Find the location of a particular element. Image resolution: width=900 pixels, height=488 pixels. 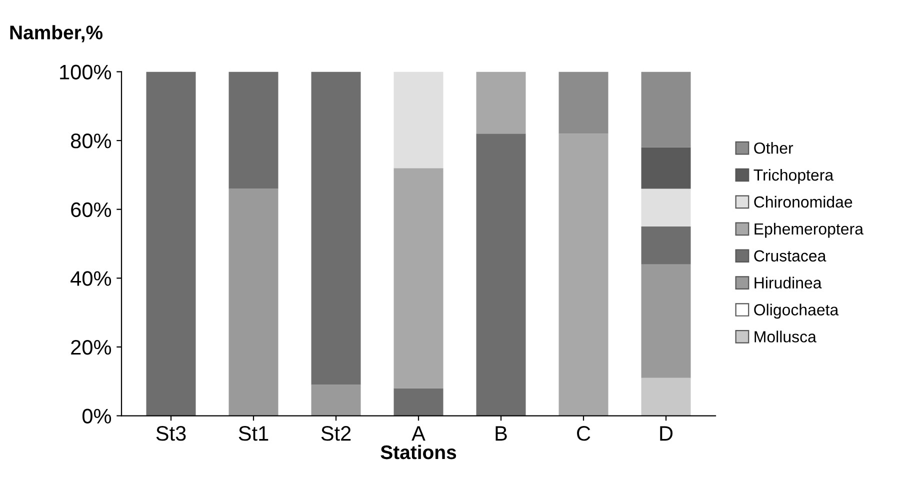

legend-label: Other is located at coordinates (774, 148).